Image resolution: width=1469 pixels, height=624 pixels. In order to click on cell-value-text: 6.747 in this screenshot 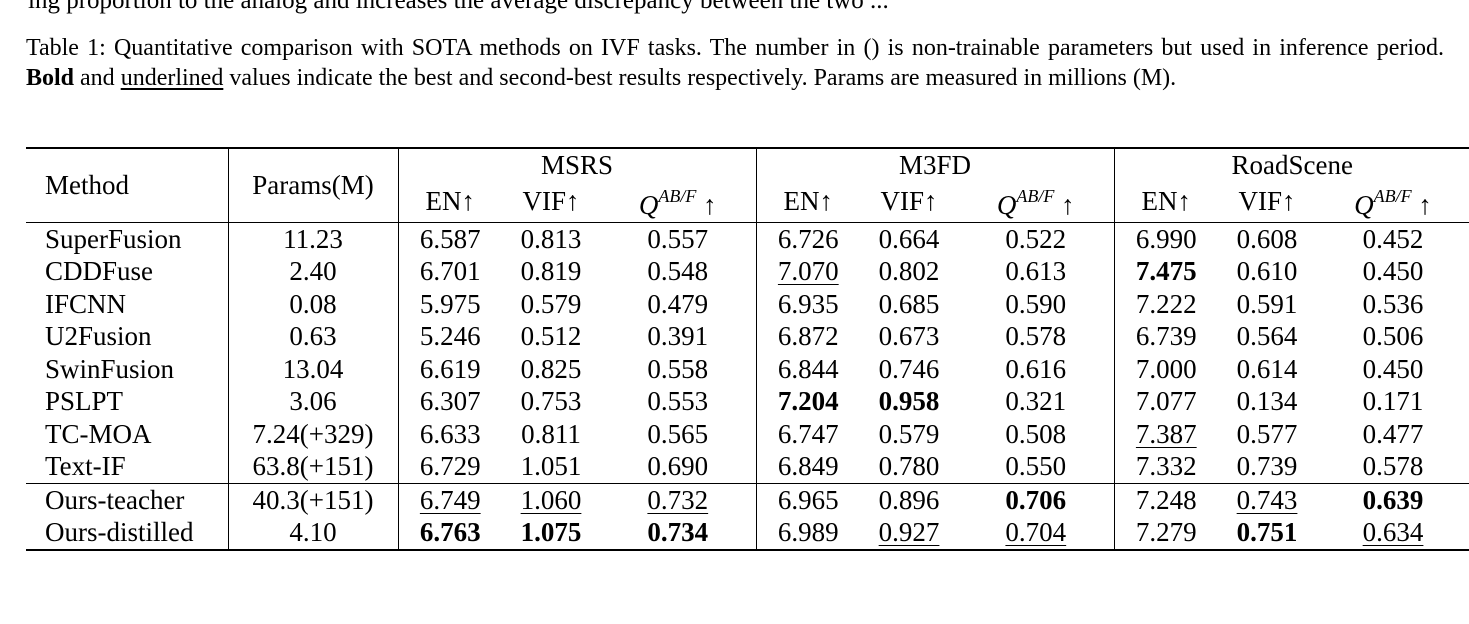, I will do `click(808, 433)`.